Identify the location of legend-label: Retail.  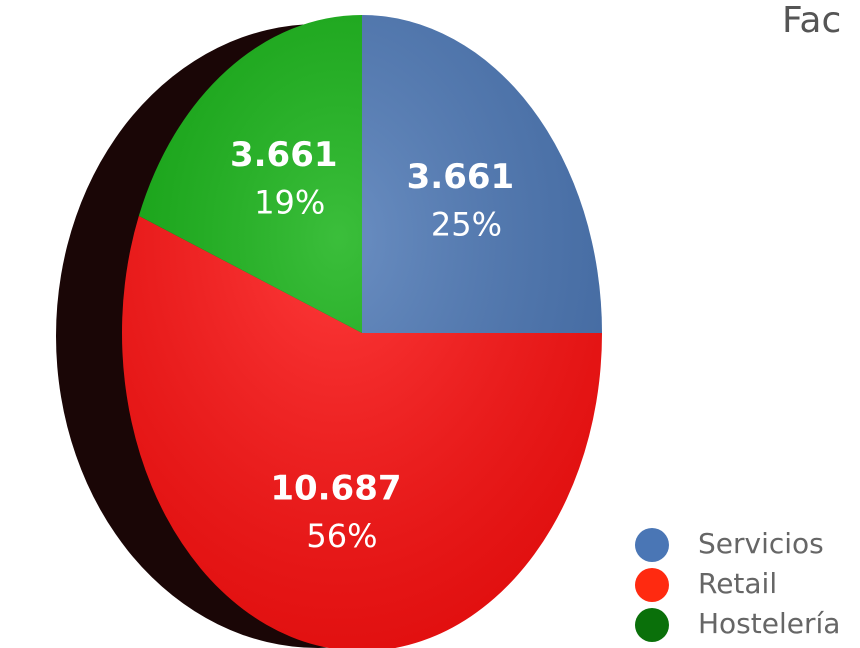
(737, 583).